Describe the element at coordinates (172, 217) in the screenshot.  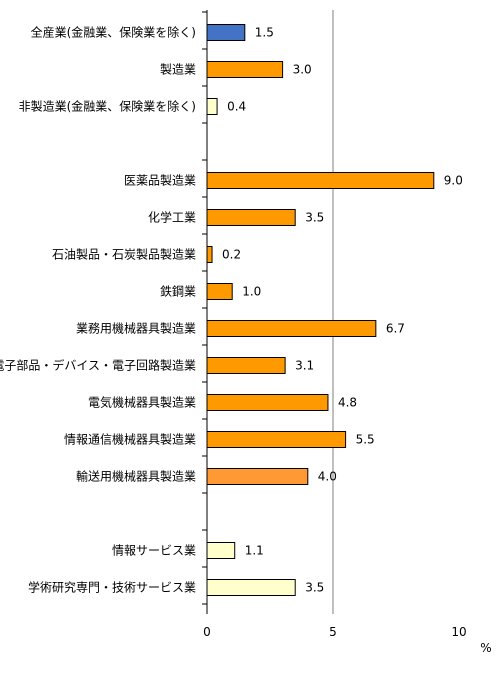
I see `category-label: 化学工業` at that location.